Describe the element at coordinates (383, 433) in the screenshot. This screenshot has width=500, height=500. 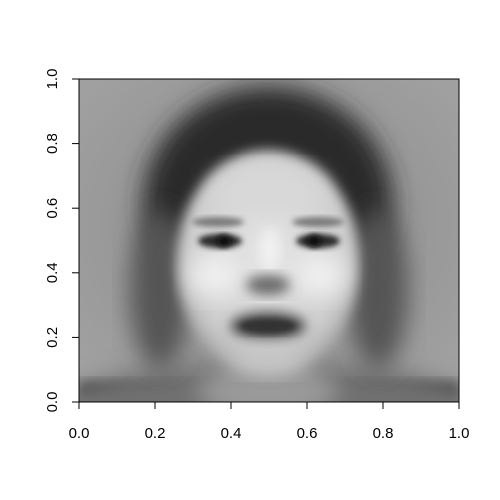
I see `x-tick-label: 0.8` at that location.